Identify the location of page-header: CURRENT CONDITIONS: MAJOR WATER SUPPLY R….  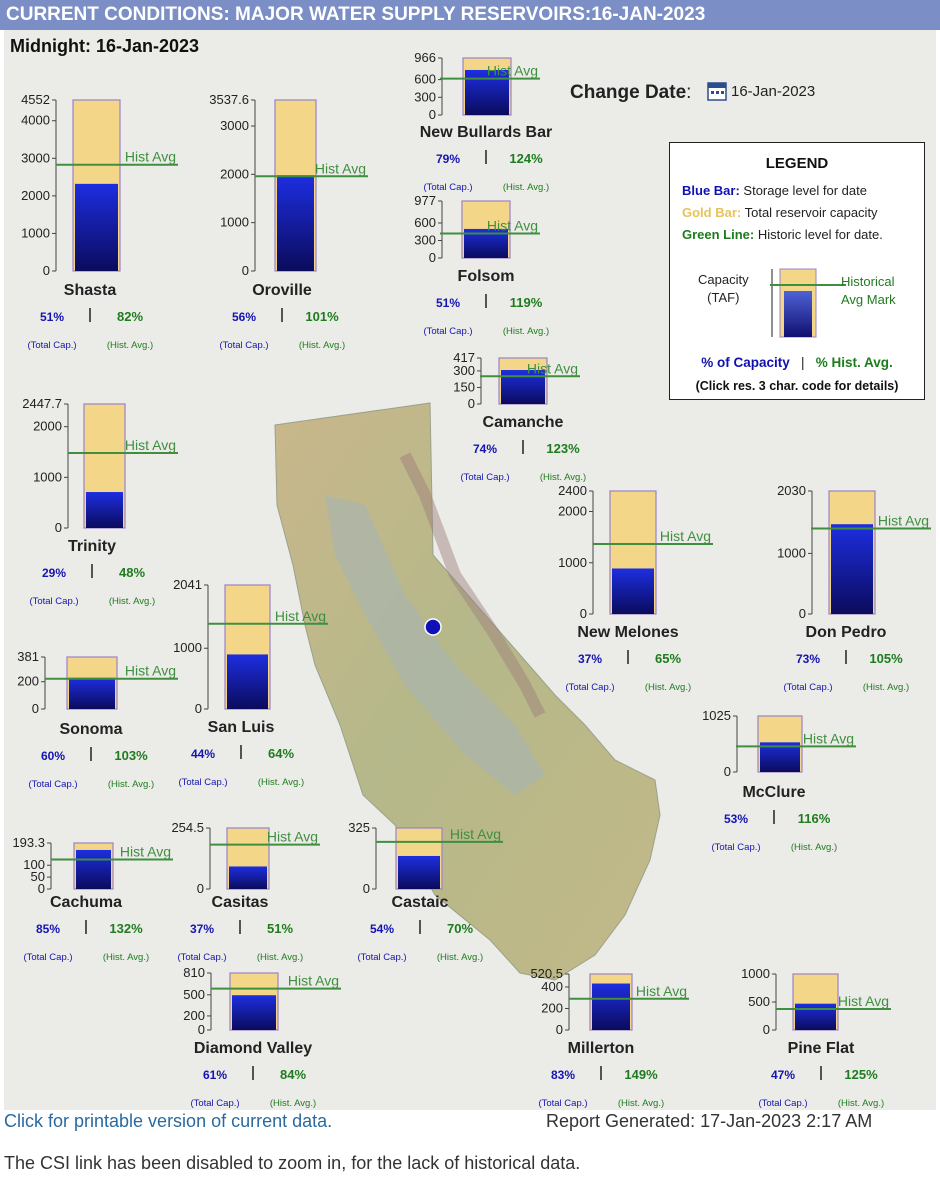
(470, 15).